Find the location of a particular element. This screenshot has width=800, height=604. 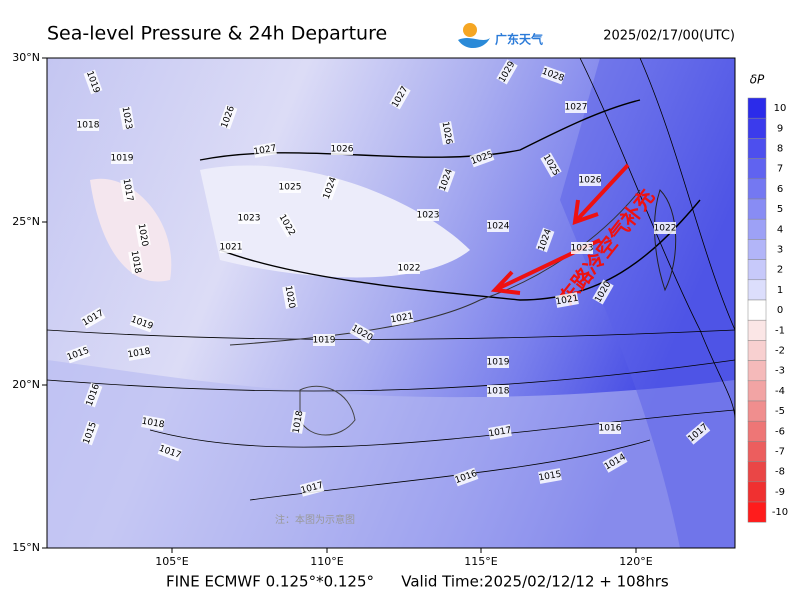

colorbar-label: 4 is located at coordinates (780, 229).